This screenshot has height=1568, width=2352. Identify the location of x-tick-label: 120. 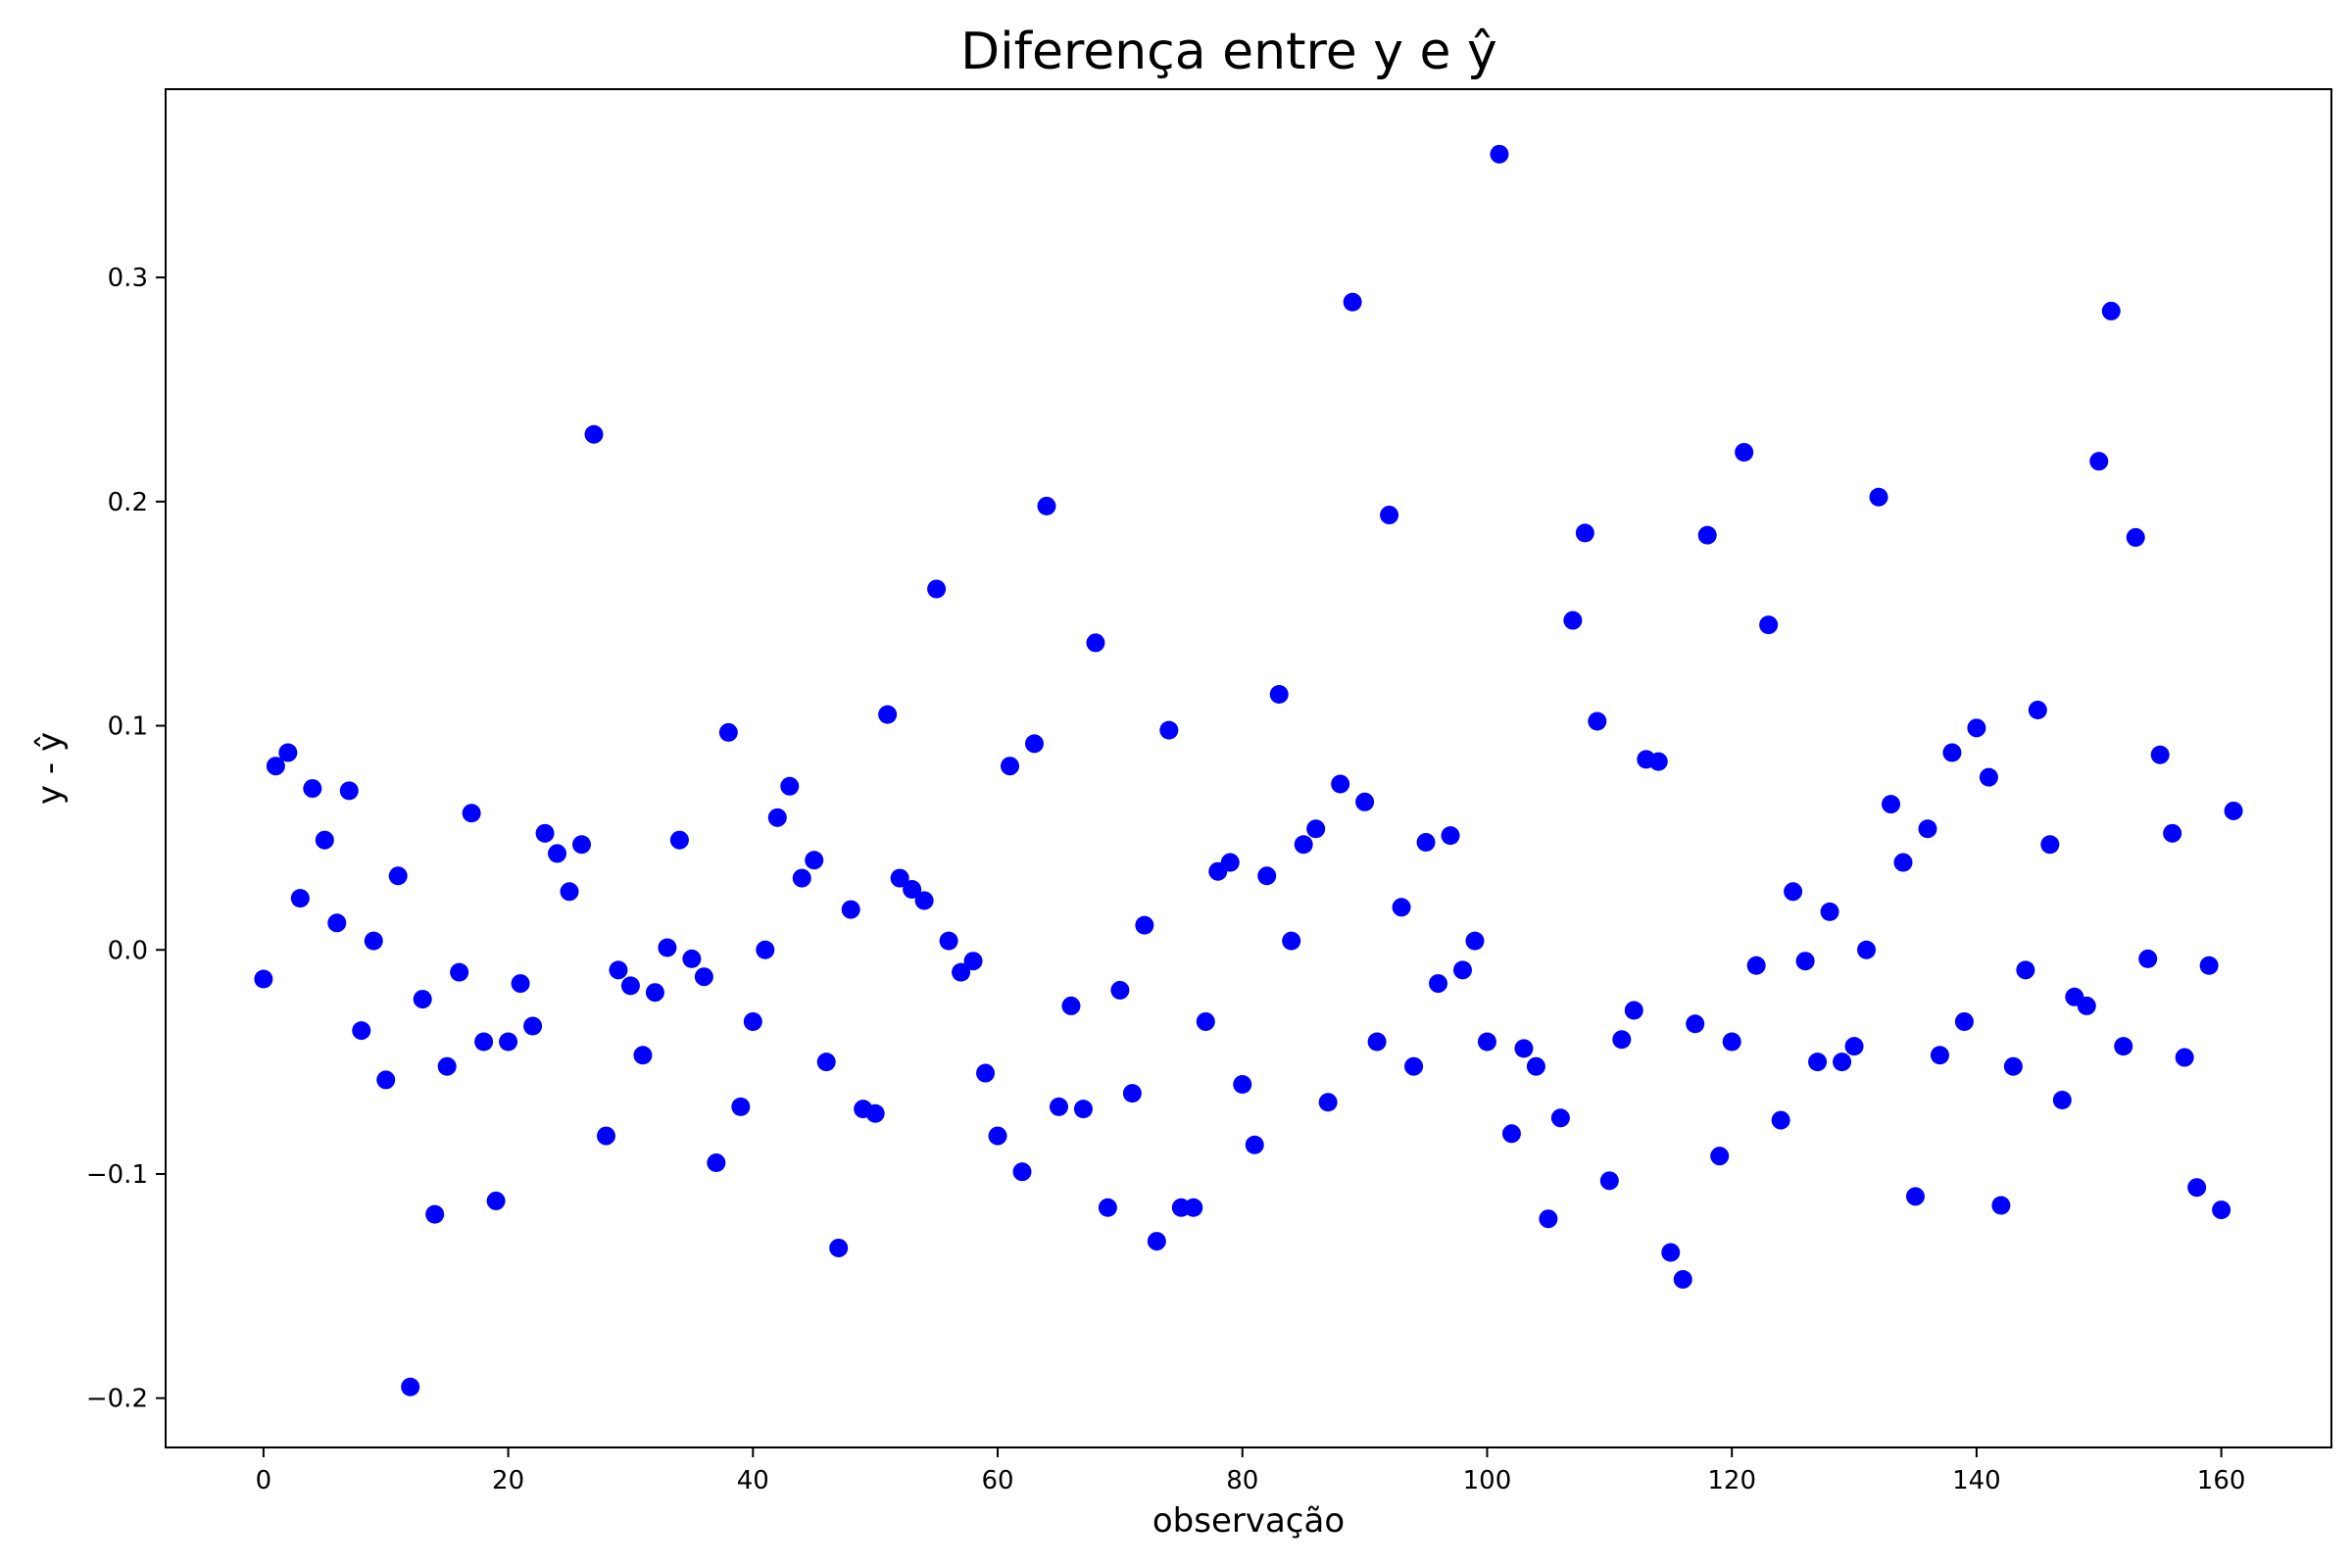
(1731, 1480).